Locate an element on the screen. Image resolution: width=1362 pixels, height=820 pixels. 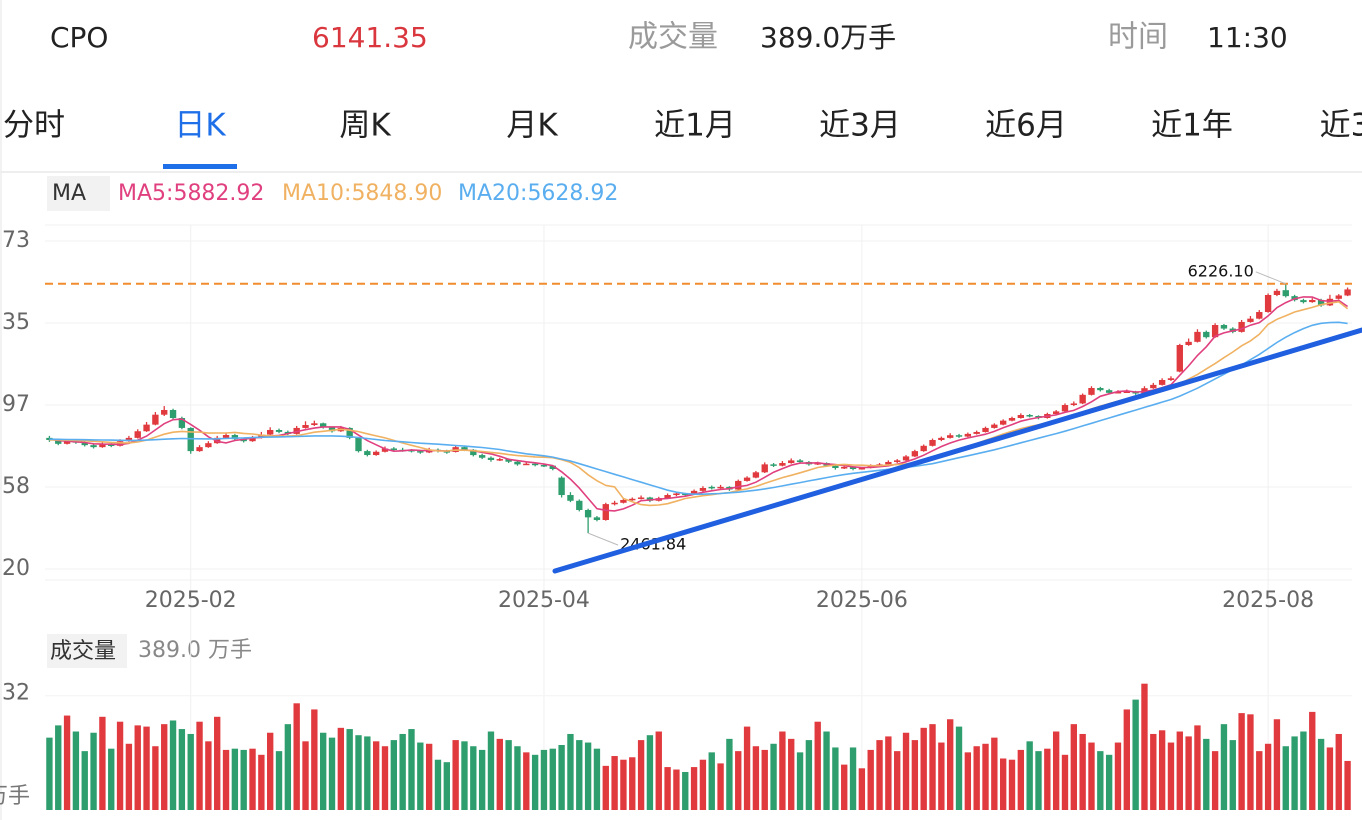
tab: 日K is located at coordinates (200, 126).